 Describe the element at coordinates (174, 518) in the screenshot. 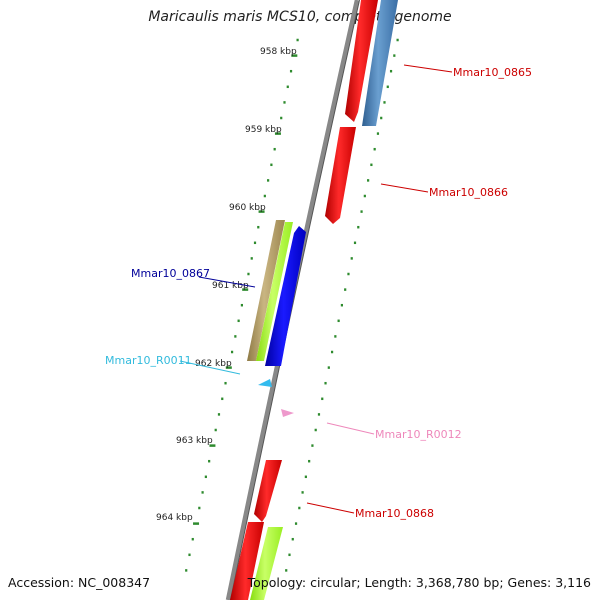

I see `tick-label: 964 kbp` at that location.